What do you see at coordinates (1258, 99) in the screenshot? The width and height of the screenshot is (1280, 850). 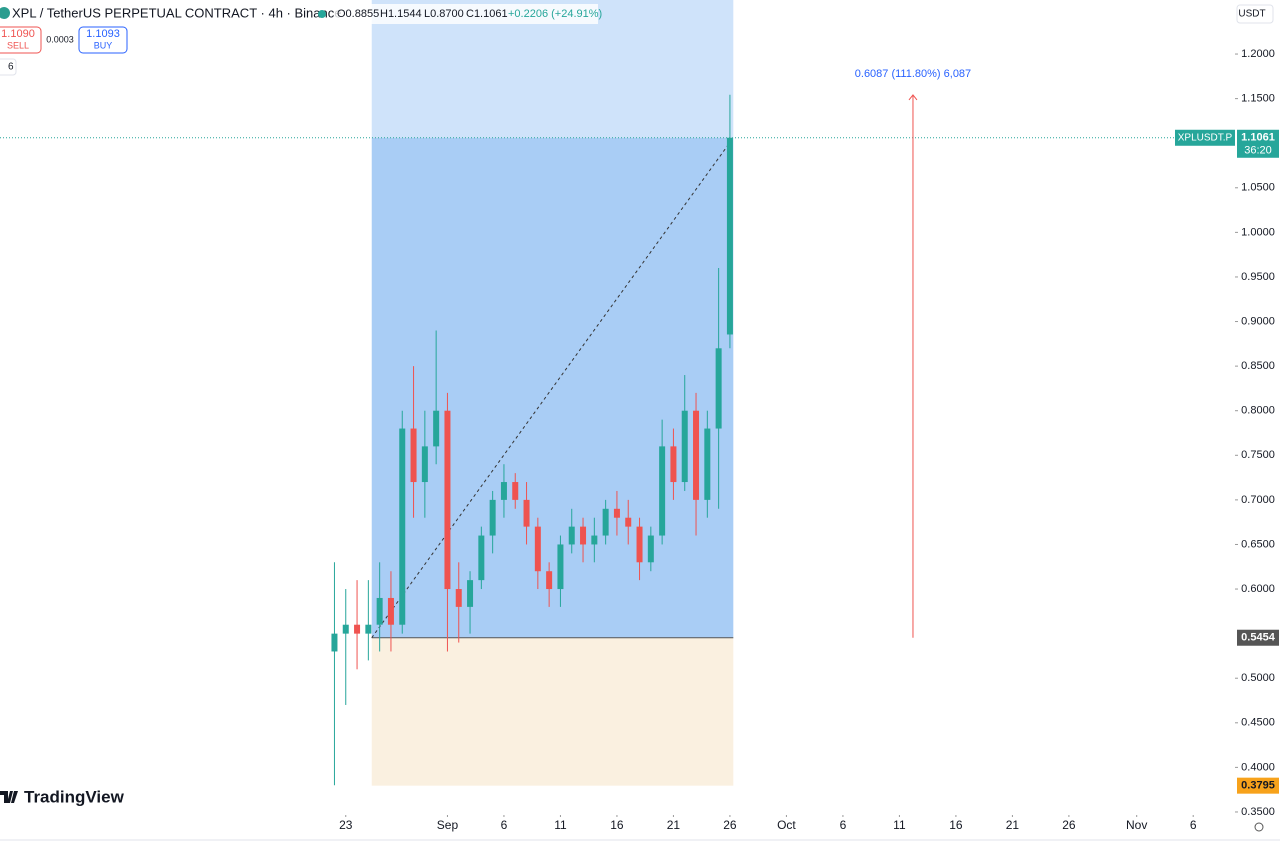 I see `y-tick-label: 1.1500` at bounding box center [1258, 99].